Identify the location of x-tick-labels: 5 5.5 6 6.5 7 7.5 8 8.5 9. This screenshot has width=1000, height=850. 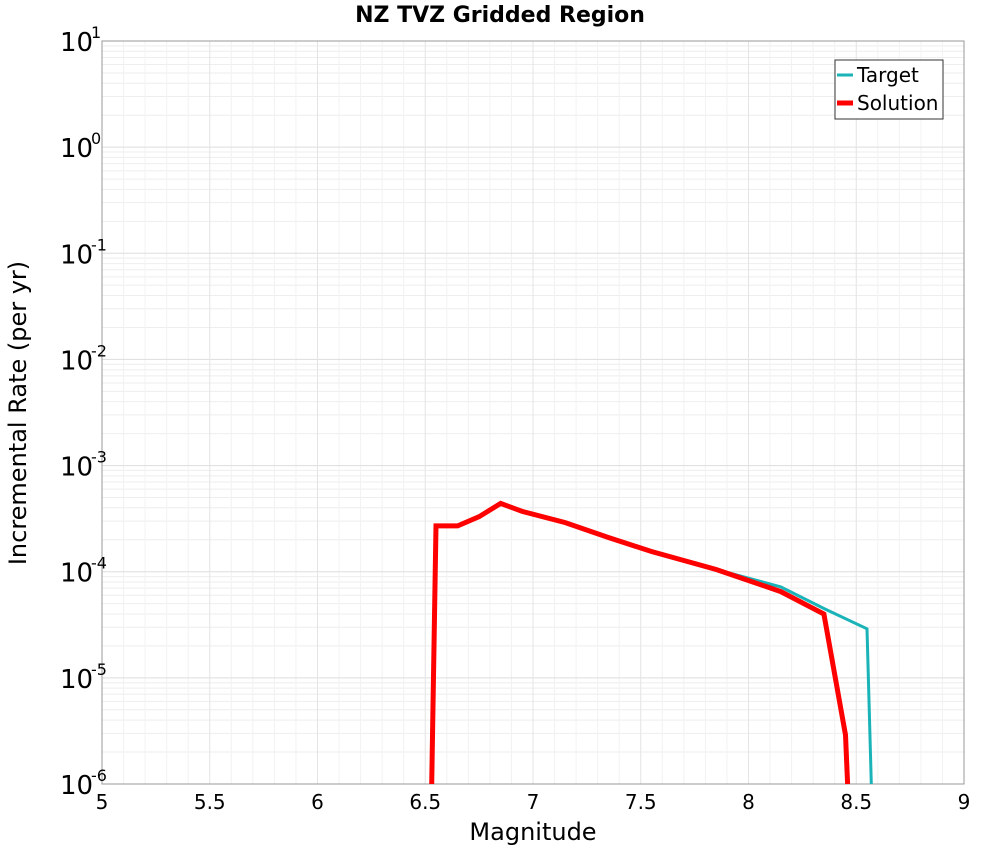
(533, 802).